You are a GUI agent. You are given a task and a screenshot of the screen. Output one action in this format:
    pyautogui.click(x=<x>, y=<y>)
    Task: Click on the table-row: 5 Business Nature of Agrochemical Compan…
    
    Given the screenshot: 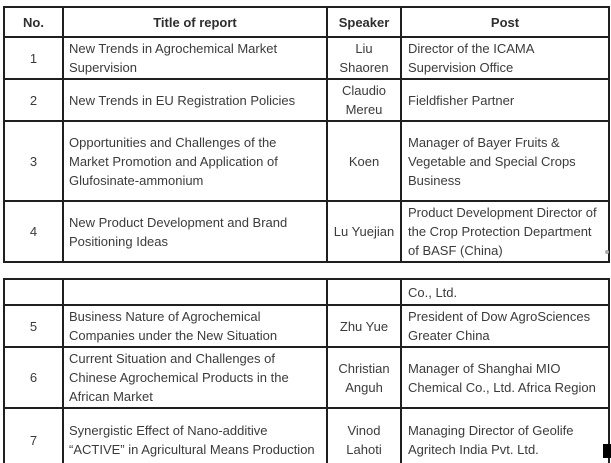 What is the action you would take?
    pyautogui.click(x=306, y=326)
    